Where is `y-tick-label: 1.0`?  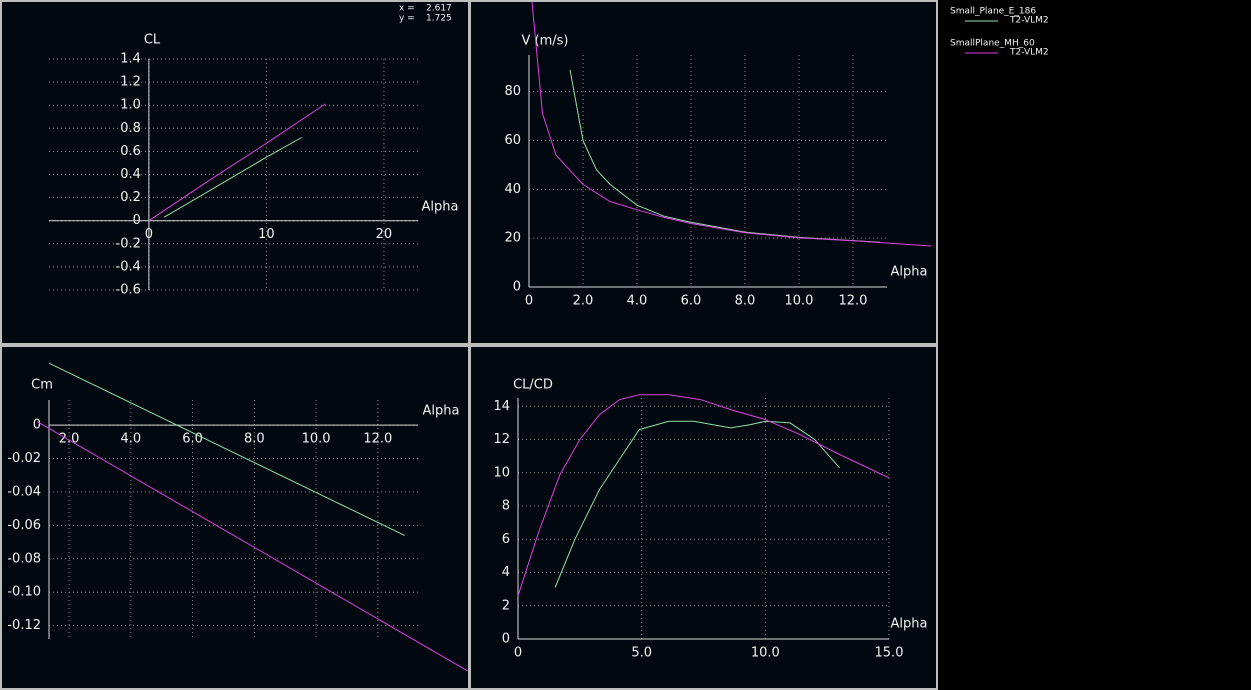
y-tick-label: 1.0 is located at coordinates (130, 105).